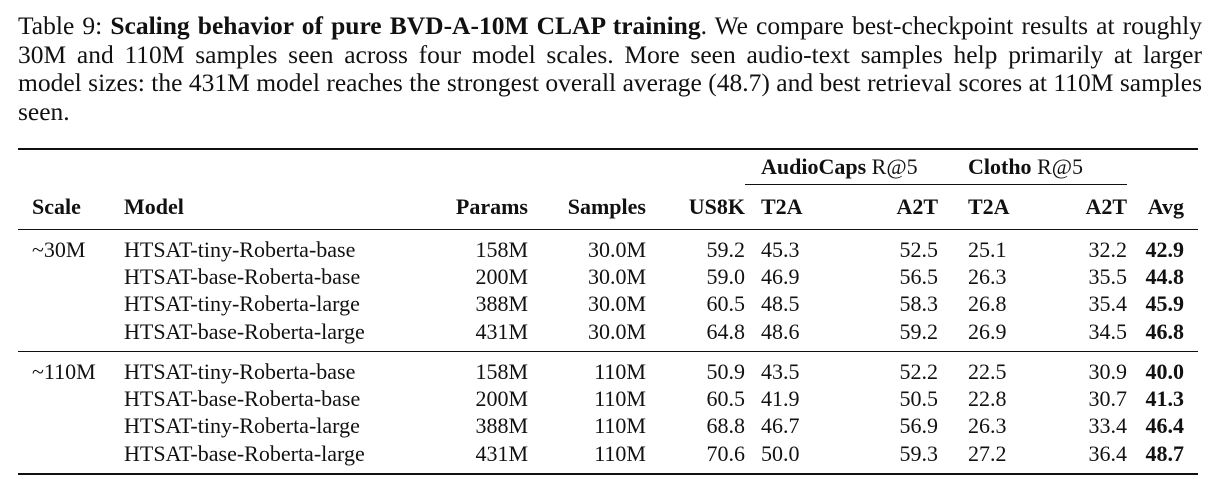  What do you see at coordinates (726, 426) in the screenshot?
I see `cell-us8k: 68.8` at bounding box center [726, 426].